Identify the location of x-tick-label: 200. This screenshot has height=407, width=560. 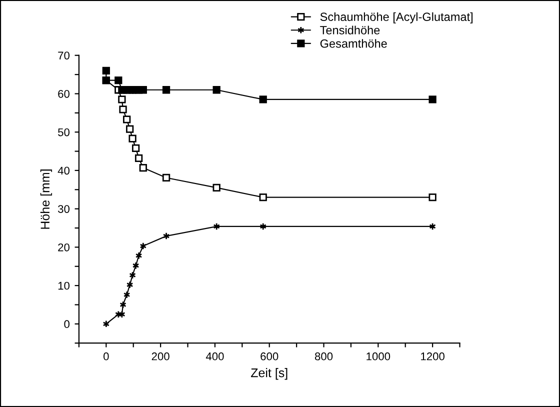
(161, 356).